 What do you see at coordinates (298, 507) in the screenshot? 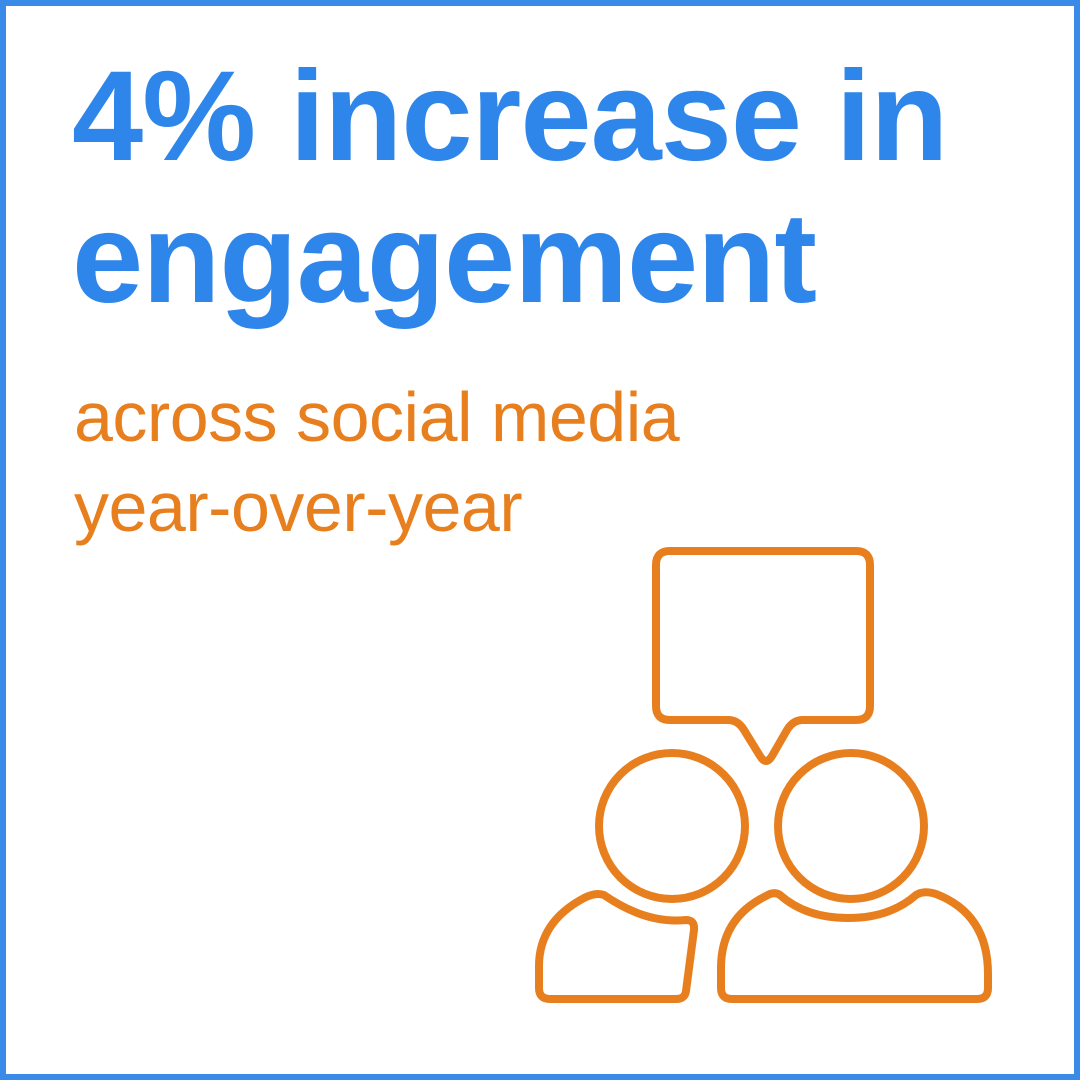
I see `subheadline-line-2: year-over-year` at bounding box center [298, 507].